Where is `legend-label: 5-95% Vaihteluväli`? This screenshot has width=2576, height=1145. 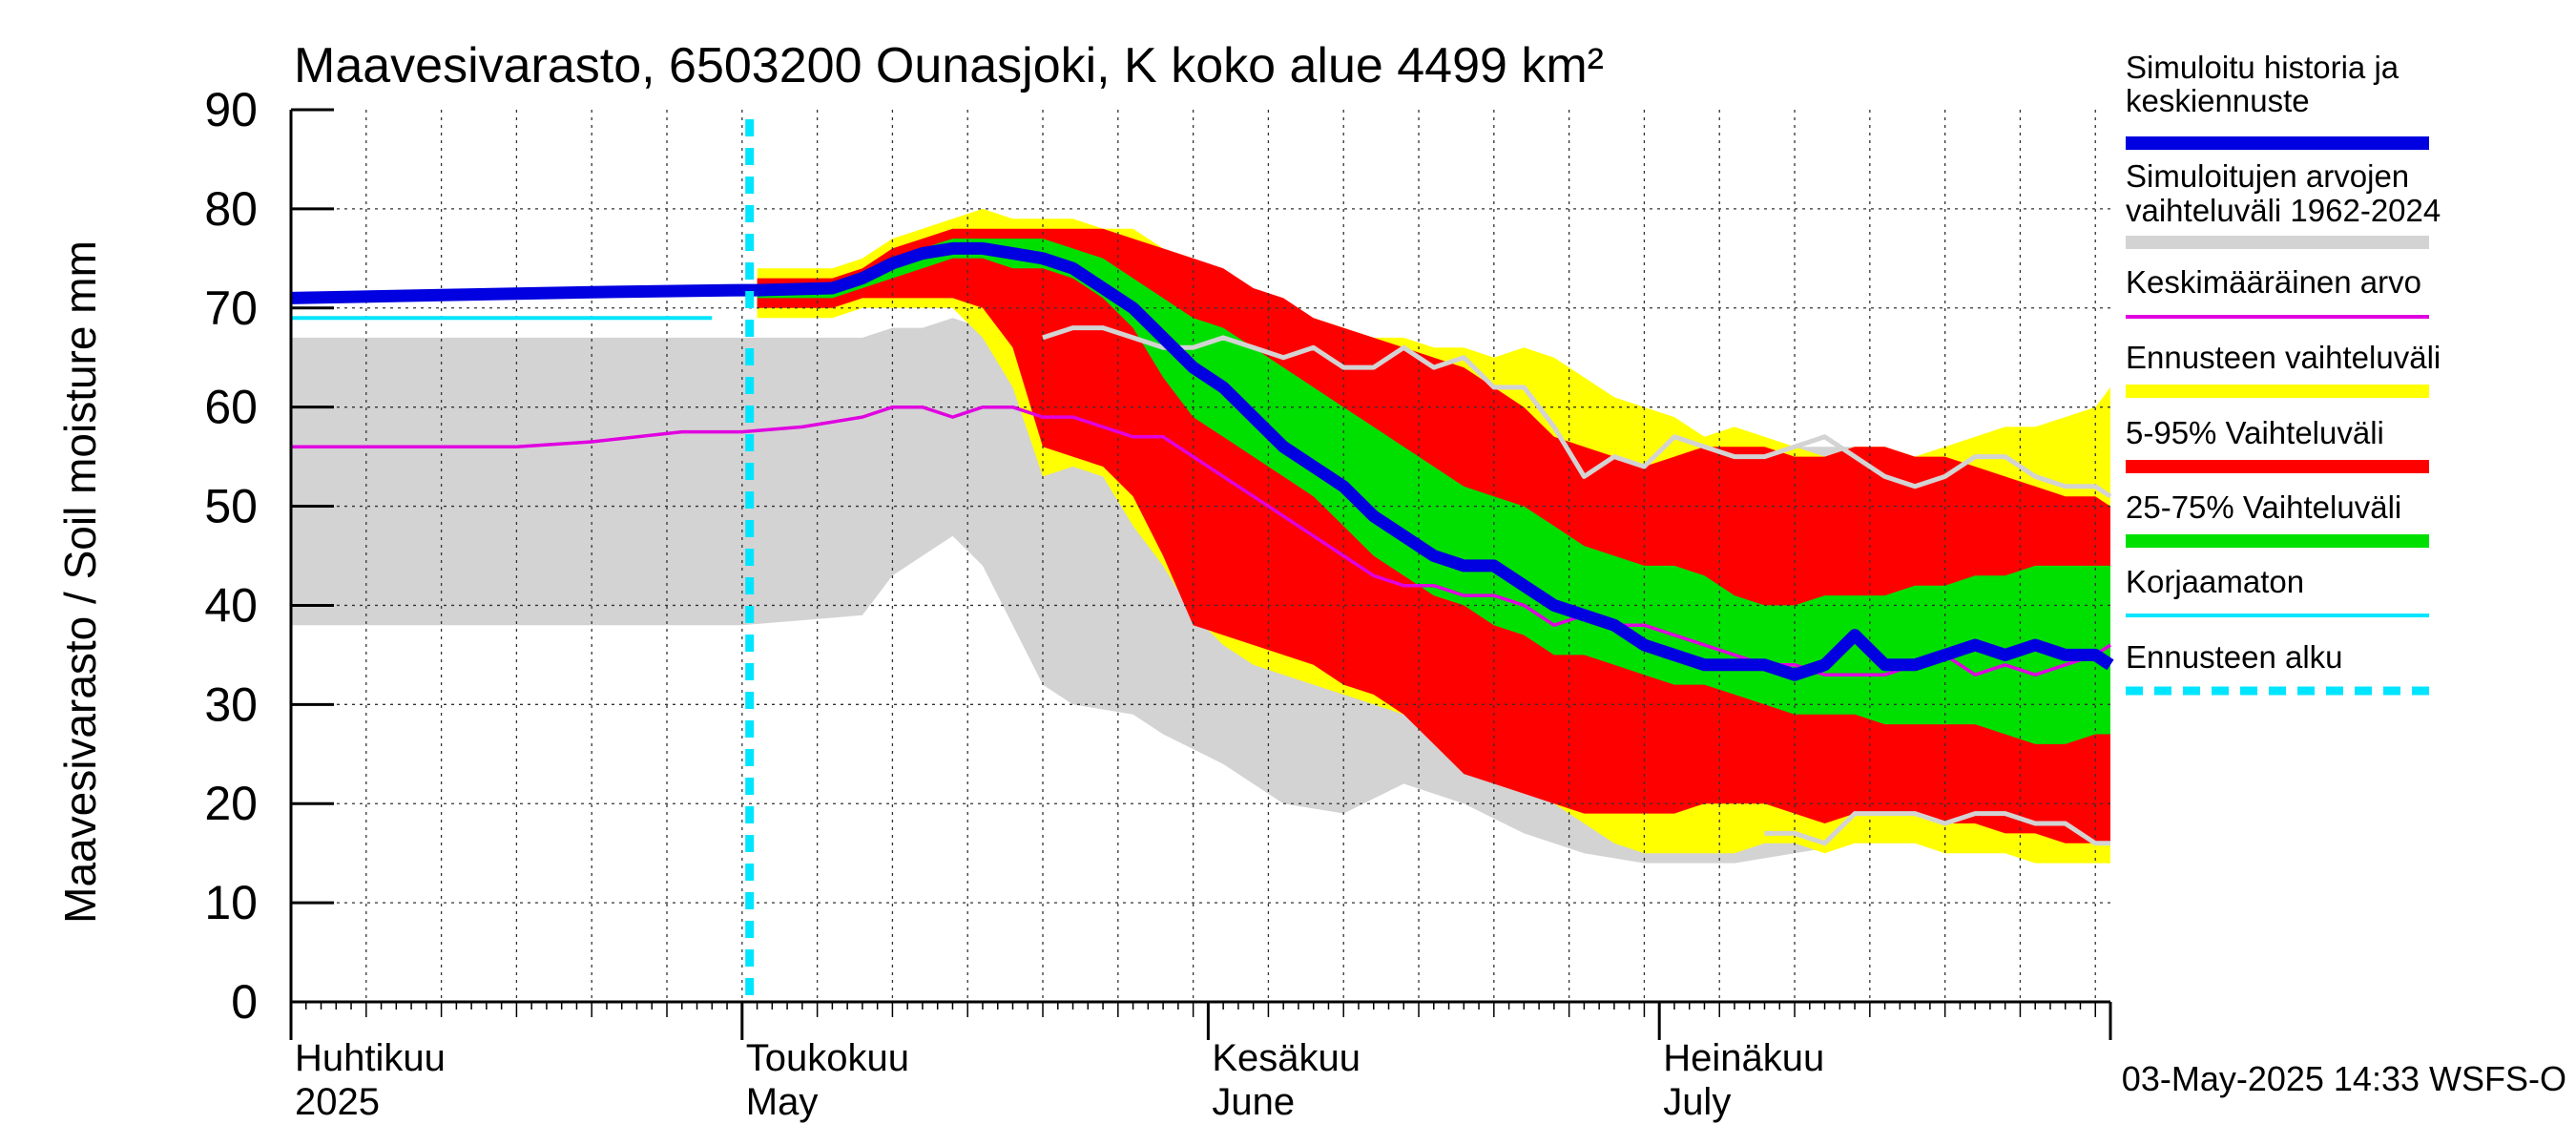 legend-label: 5-95% Vaihteluväli is located at coordinates (2255, 432).